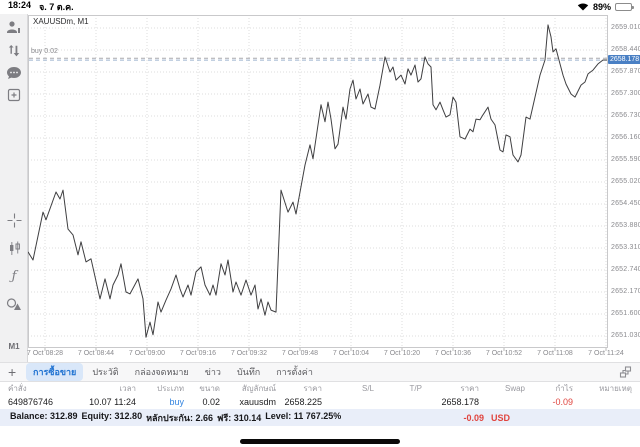 Image resolution: width=640 pixels, height=447 pixels. I want to click on timeframe-button: M1, so click(14, 346).